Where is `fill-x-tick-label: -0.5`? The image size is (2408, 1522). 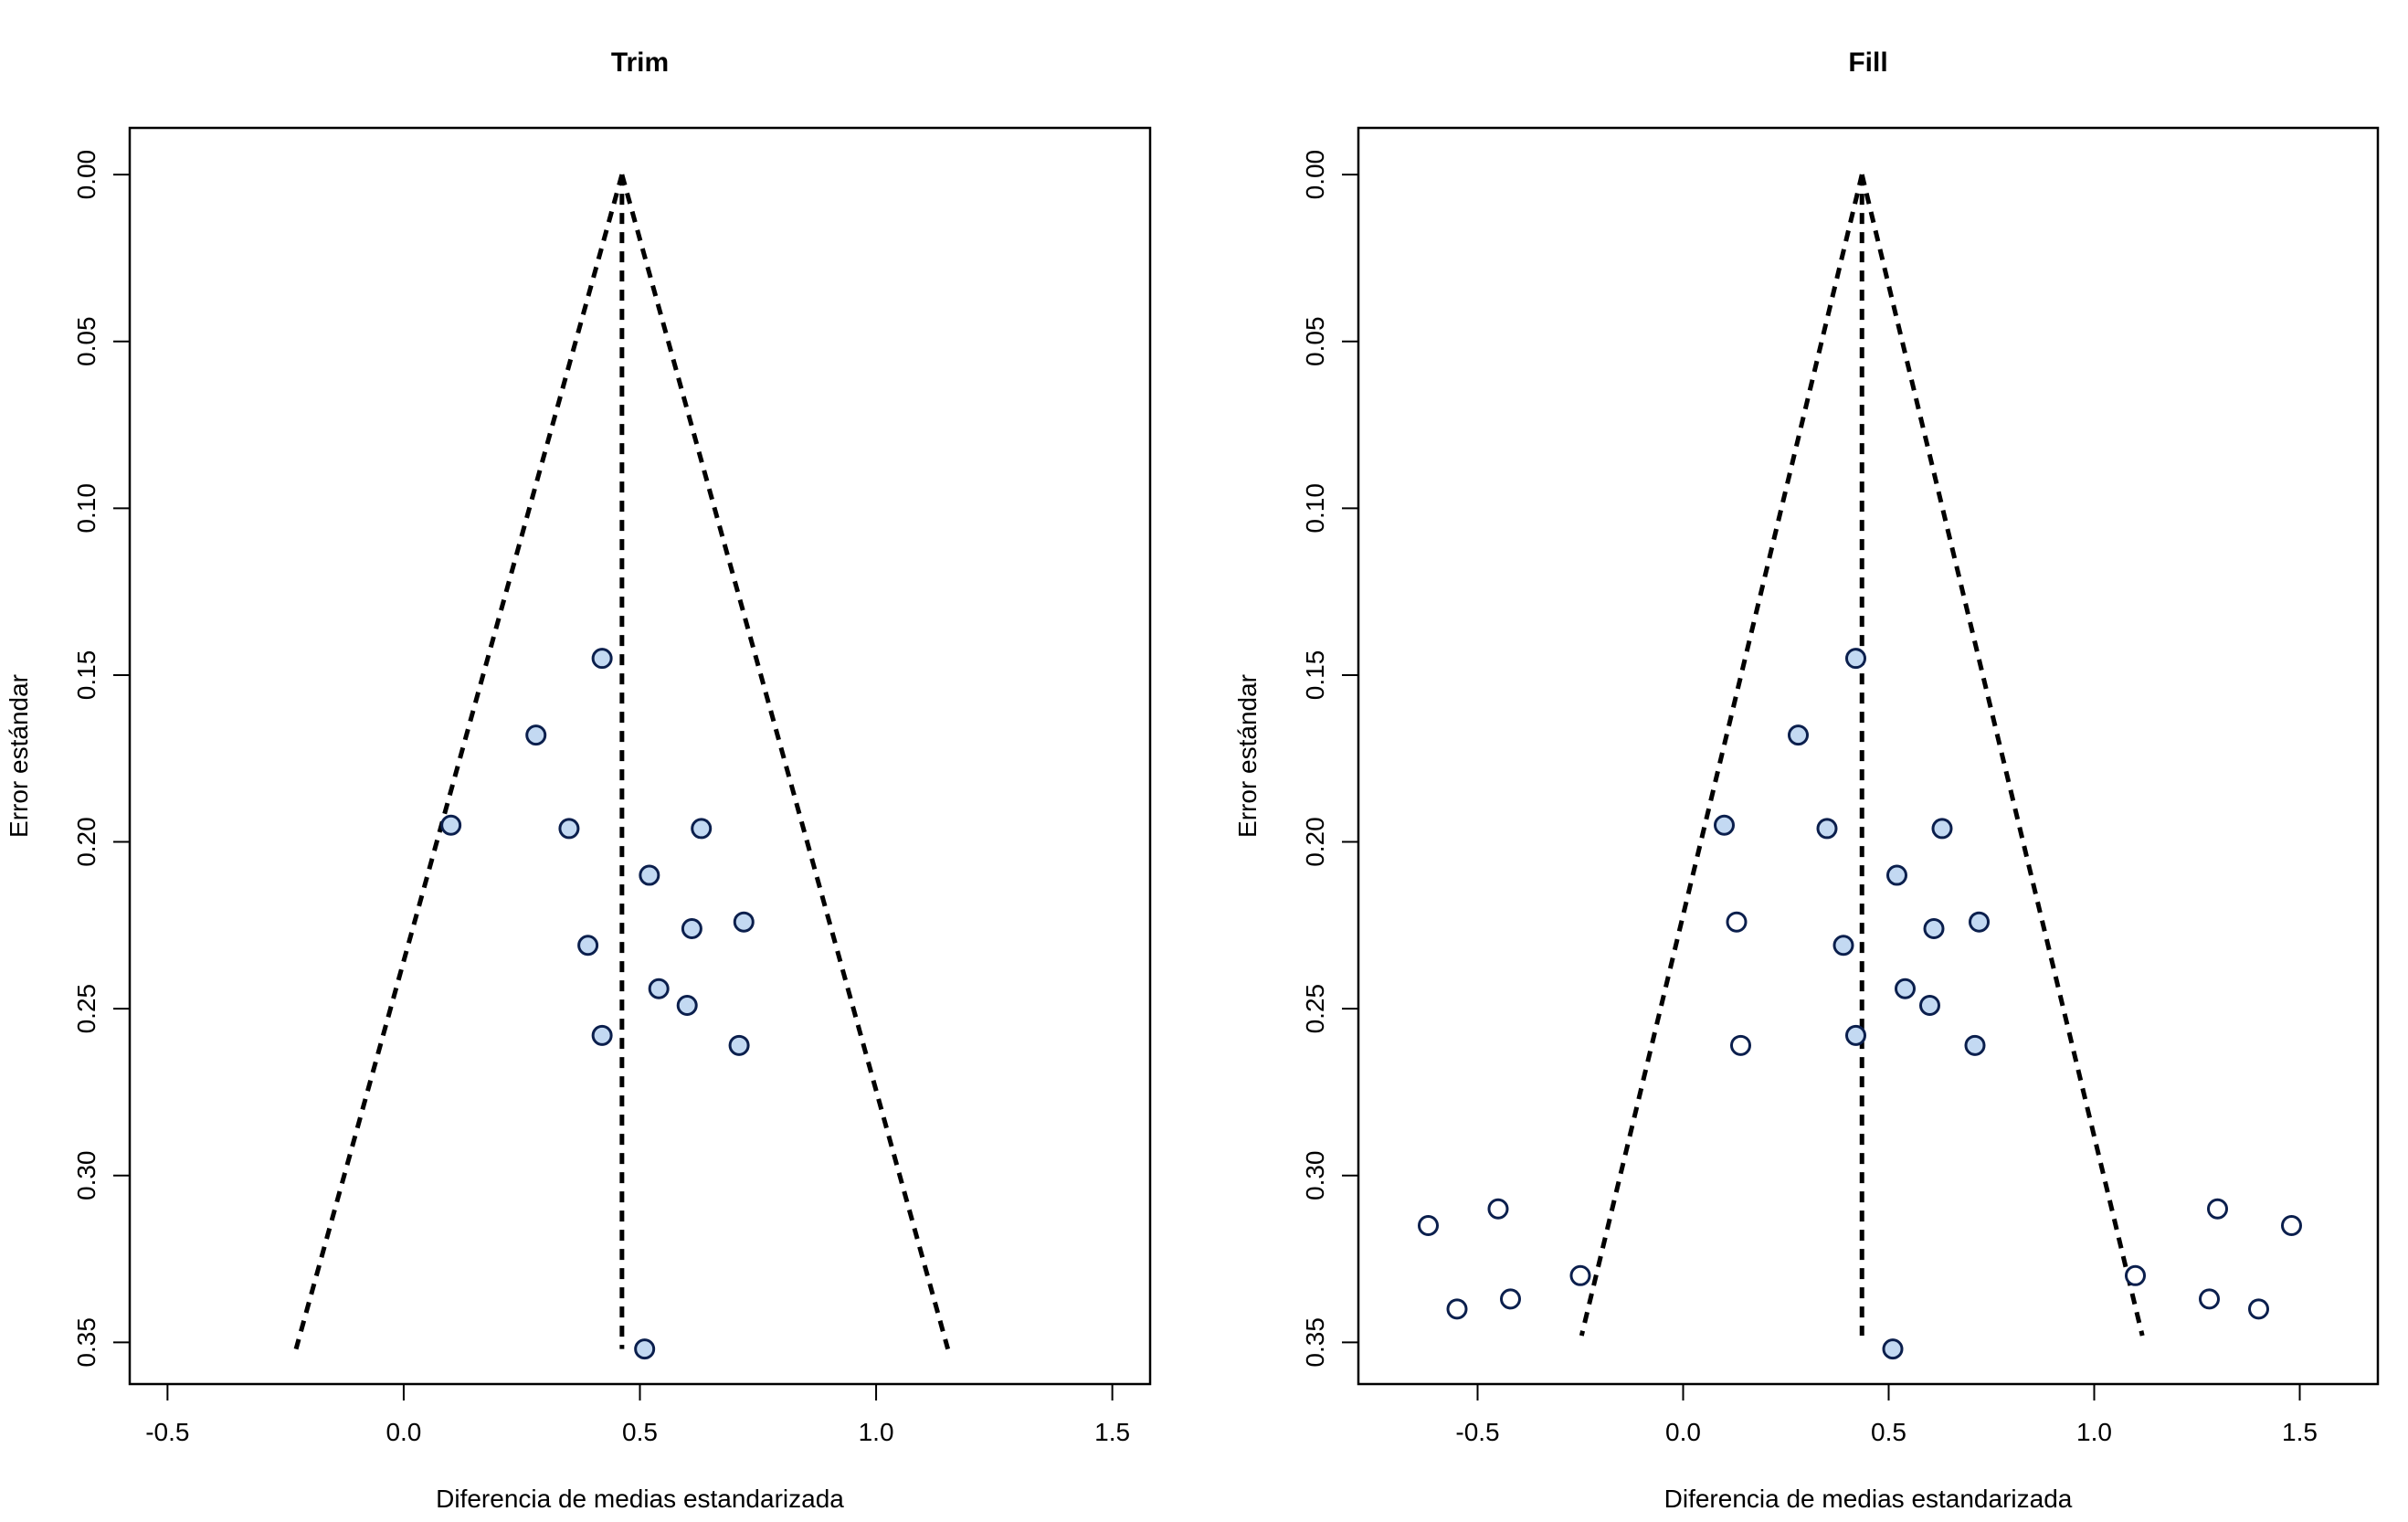
fill-x-tick-label: -0.5 is located at coordinates (1477, 1432).